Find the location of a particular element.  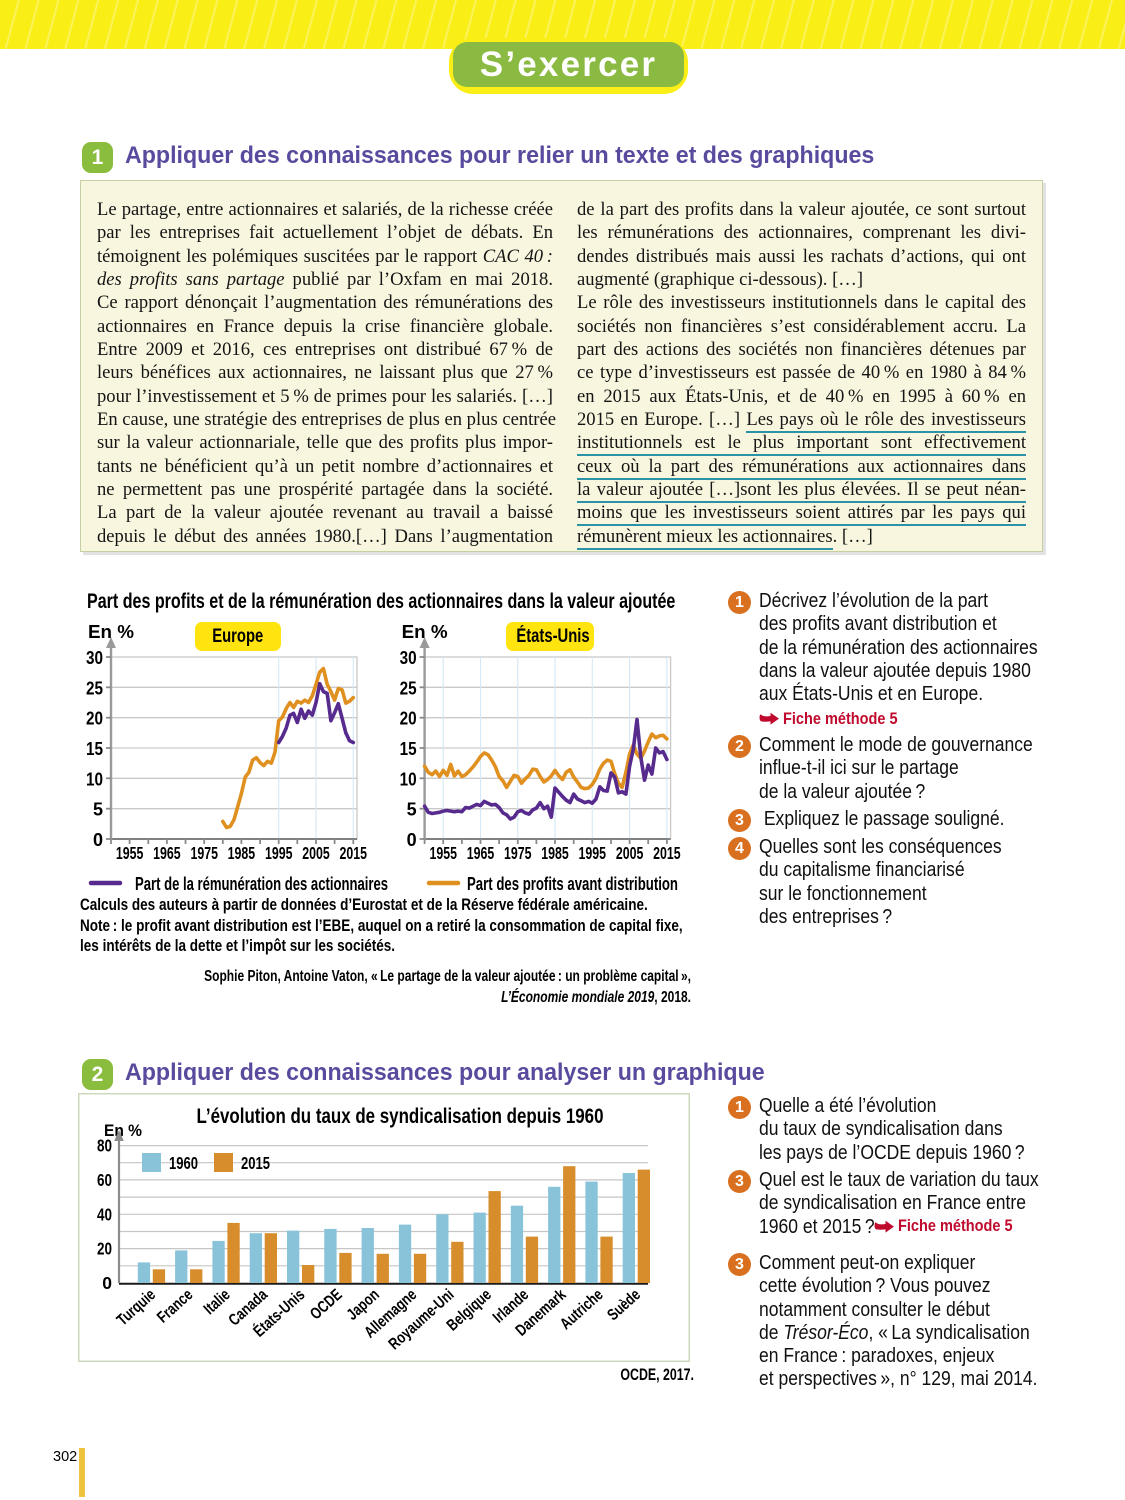

svg-text:Part des profits avant distrib: Part des profits avant distribution is located at coordinates (572, 884).